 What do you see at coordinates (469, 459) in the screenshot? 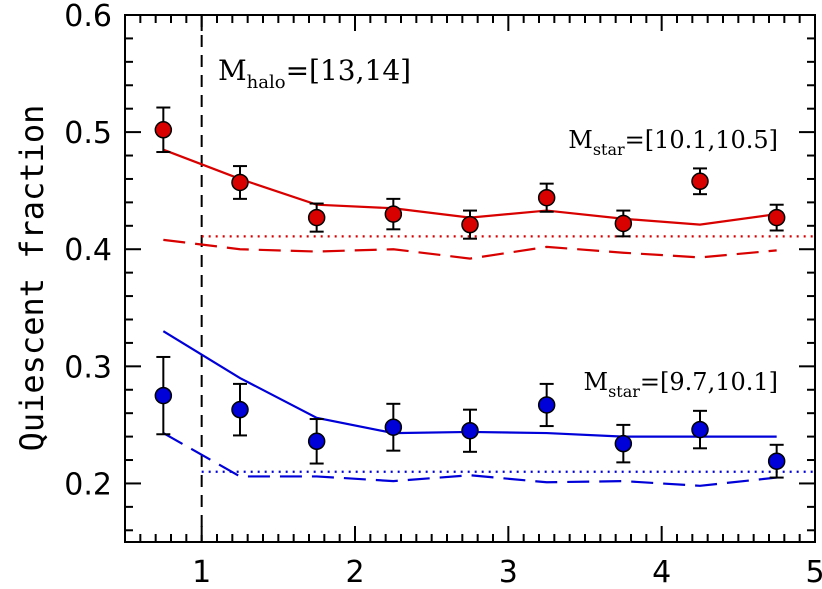
I see `blue-model-dashed-line` at bounding box center [469, 459].